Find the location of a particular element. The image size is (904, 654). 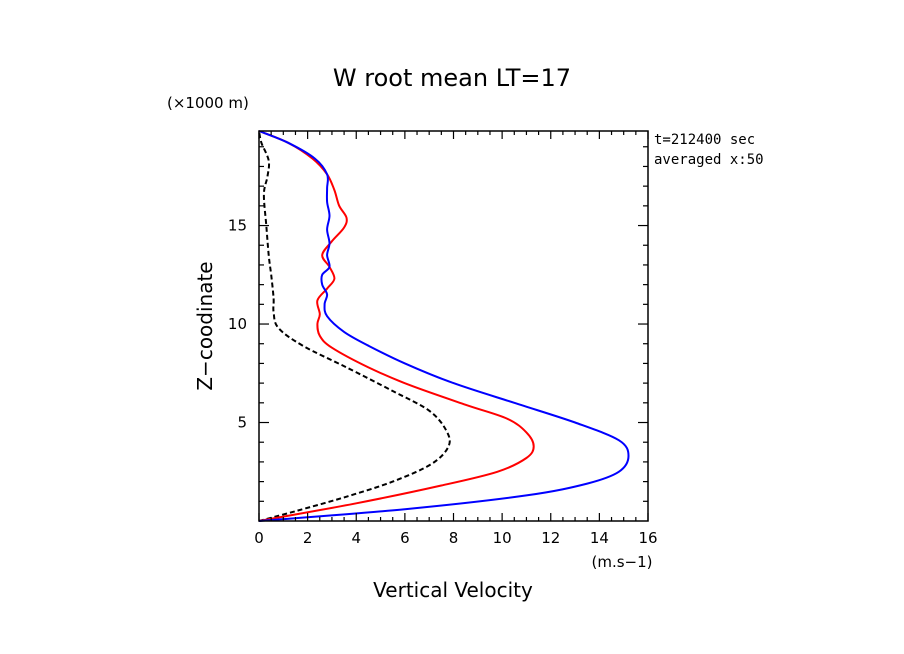

annotation-averaged: averaged x:50 is located at coordinates (709, 160).